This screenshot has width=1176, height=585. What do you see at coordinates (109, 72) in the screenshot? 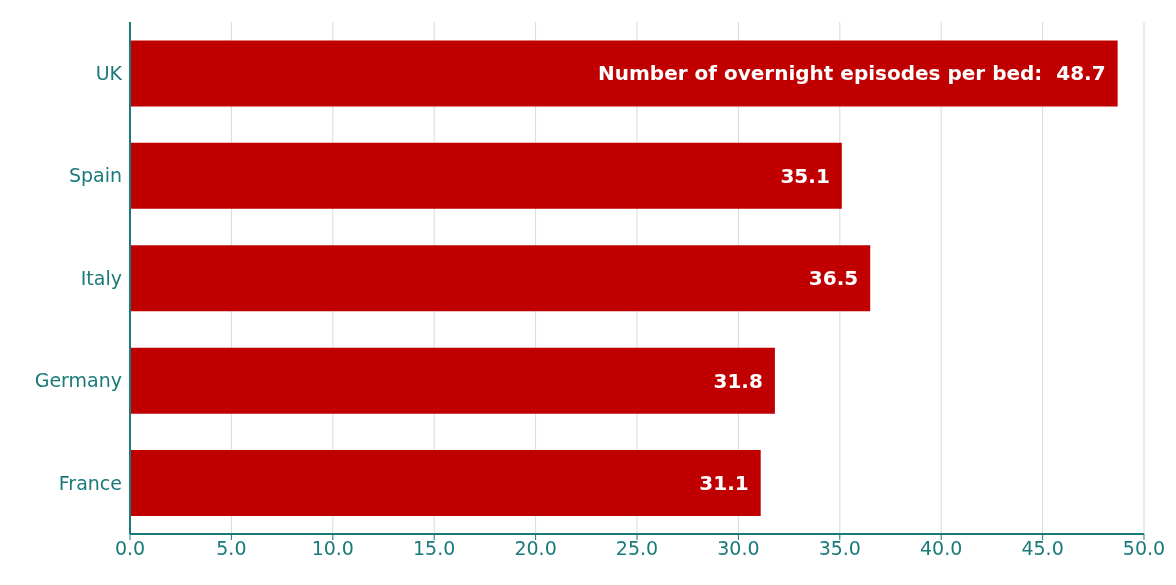
I see `y-tick-label: UK` at bounding box center [109, 72].